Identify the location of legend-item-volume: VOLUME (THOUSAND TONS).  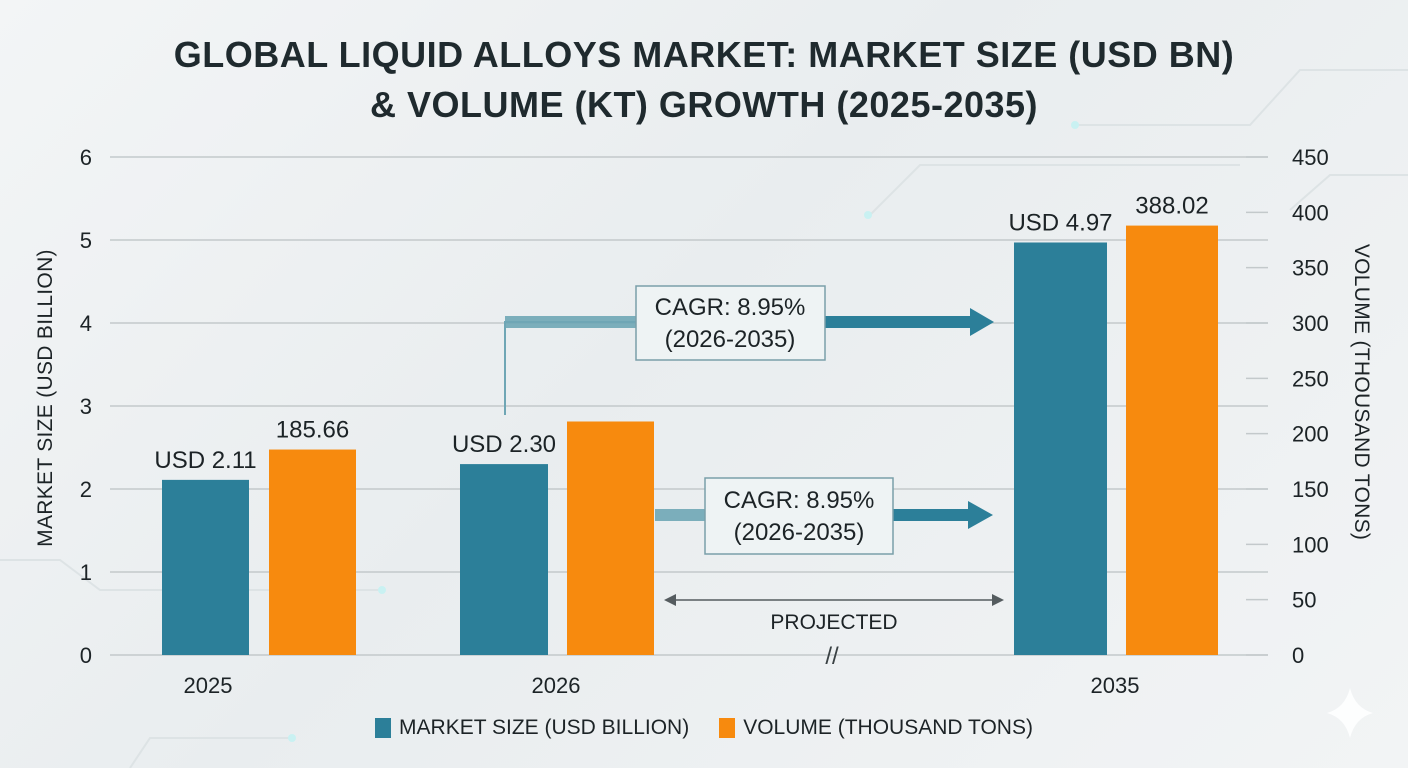
(876, 728).